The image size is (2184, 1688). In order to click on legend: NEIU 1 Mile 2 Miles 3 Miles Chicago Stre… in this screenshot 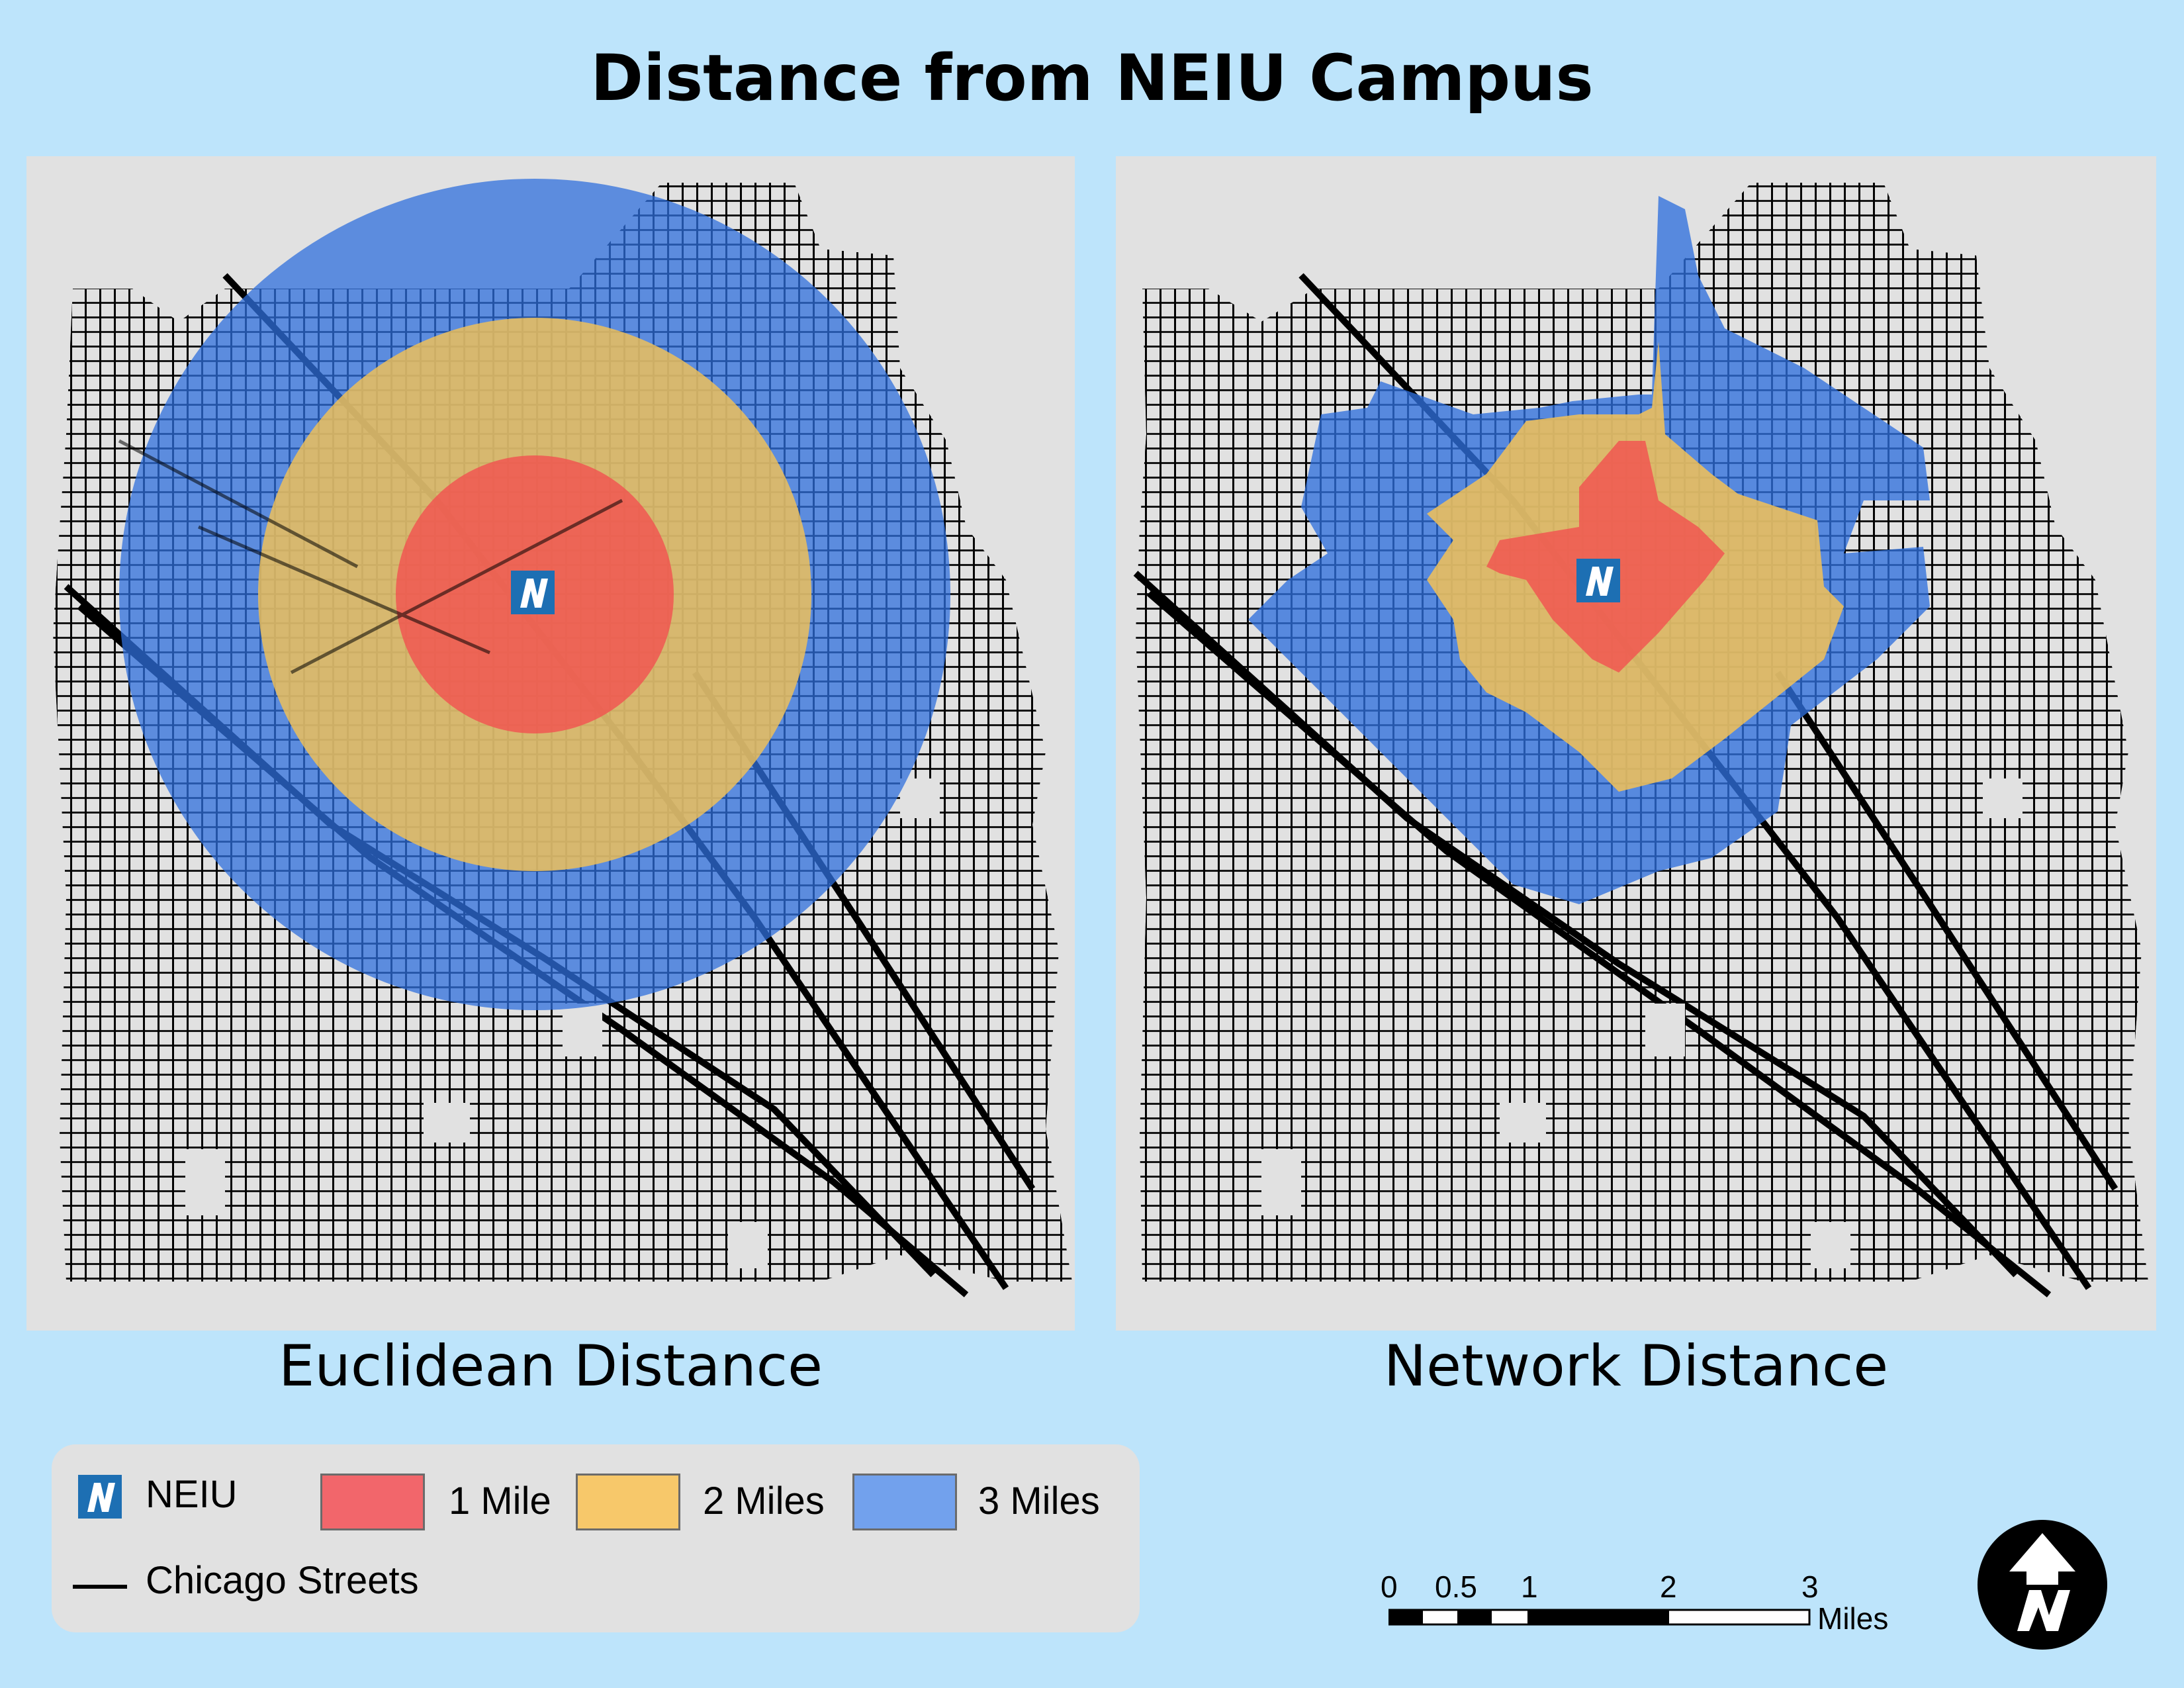, I will do `click(596, 1538)`.